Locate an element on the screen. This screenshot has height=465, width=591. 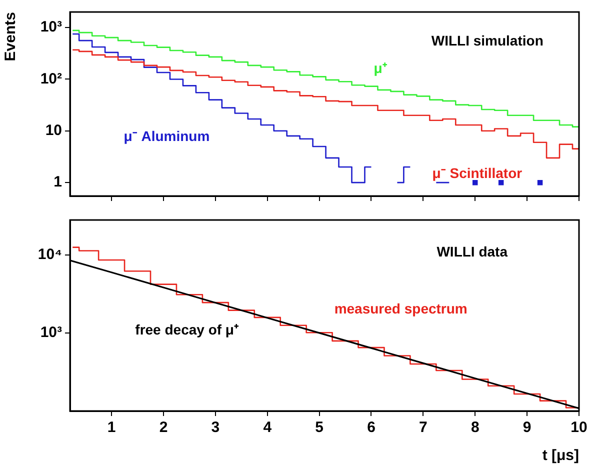
series-label: measured spectrum is located at coordinates (401, 308).